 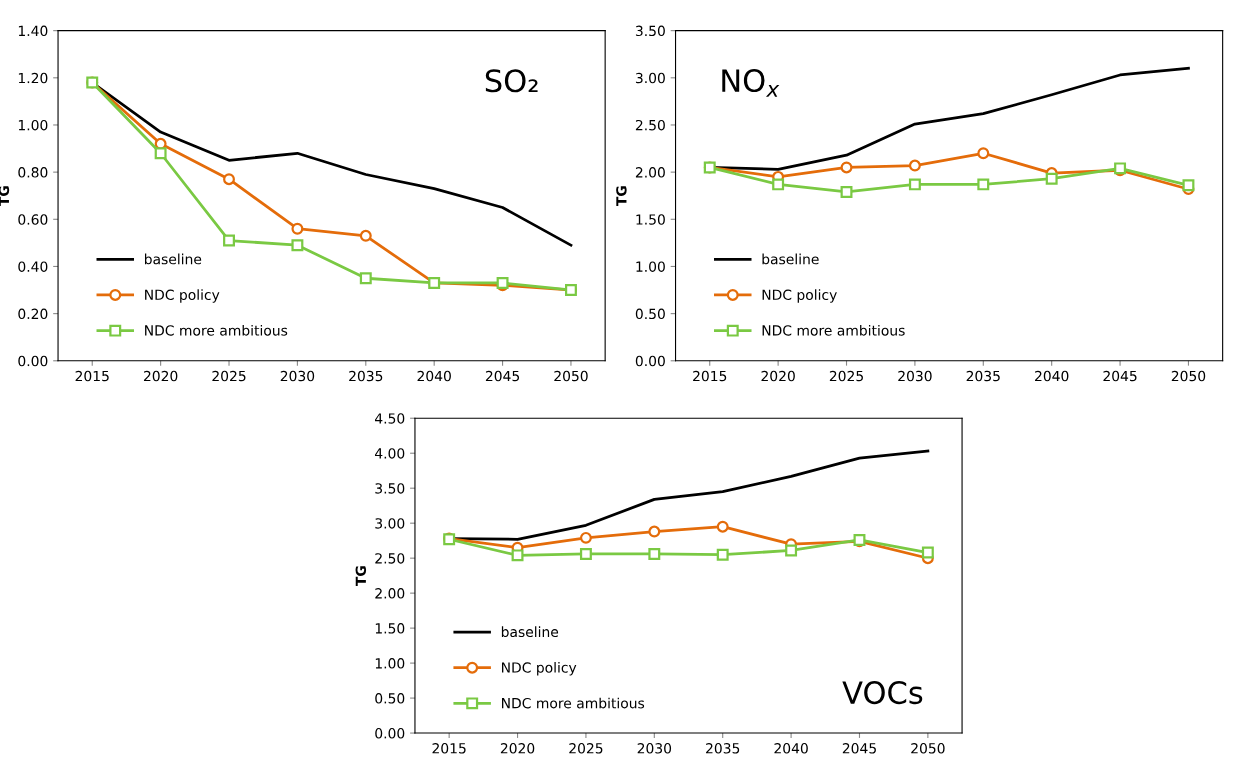 What do you see at coordinates (882, 693) in the screenshot?
I see `text: VOCs` at bounding box center [882, 693].